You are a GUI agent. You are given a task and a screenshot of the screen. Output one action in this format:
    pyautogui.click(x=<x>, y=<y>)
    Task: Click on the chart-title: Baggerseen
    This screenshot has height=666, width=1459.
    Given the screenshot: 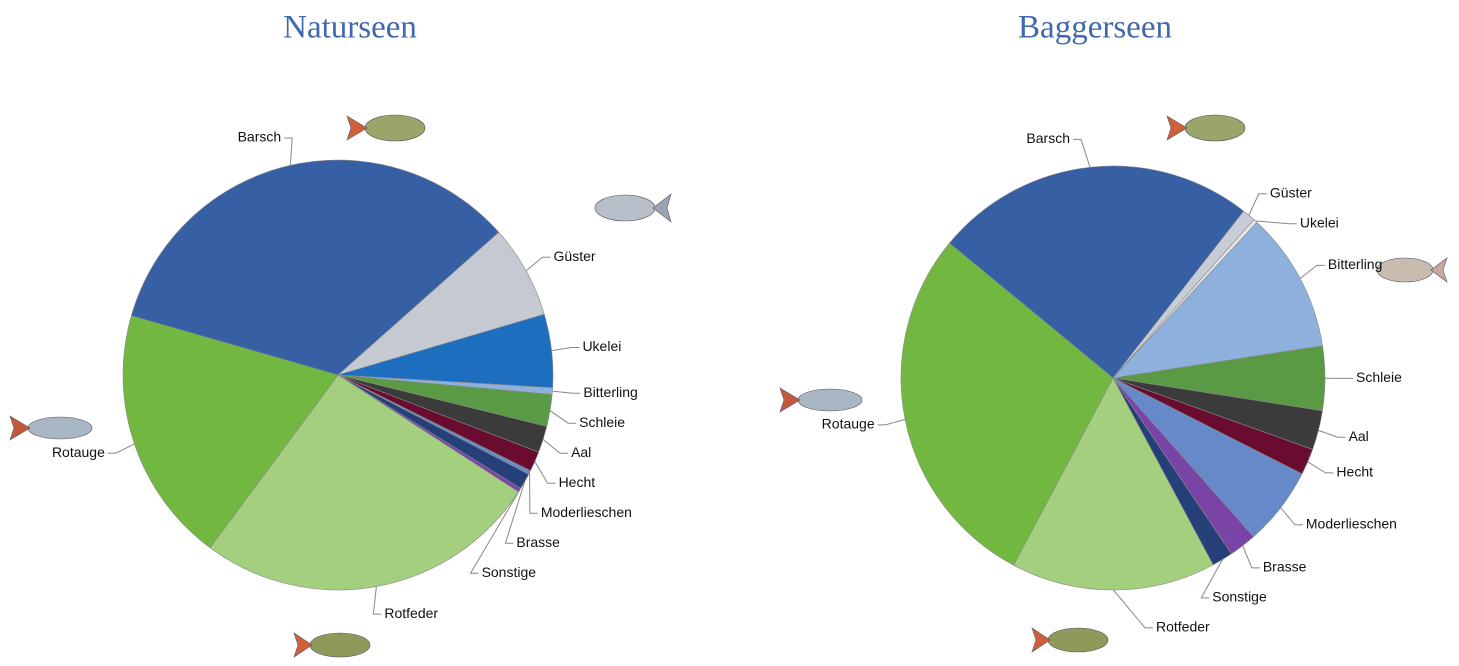 What is the action you would take?
    pyautogui.click(x=1095, y=28)
    